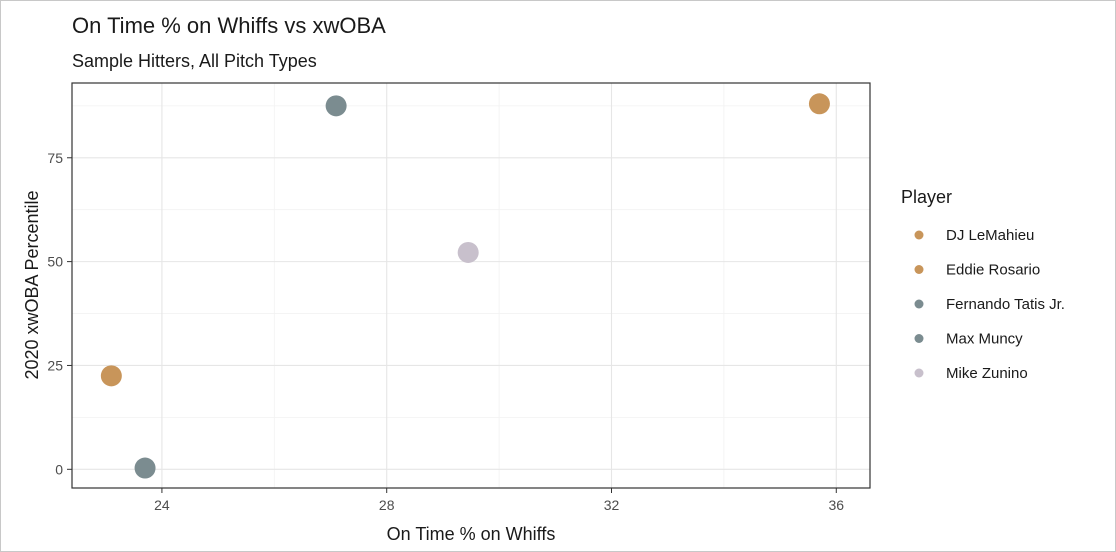 The image size is (1116, 552). Describe the element at coordinates (387, 505) in the screenshot. I see `x-tick-label: 28` at that location.